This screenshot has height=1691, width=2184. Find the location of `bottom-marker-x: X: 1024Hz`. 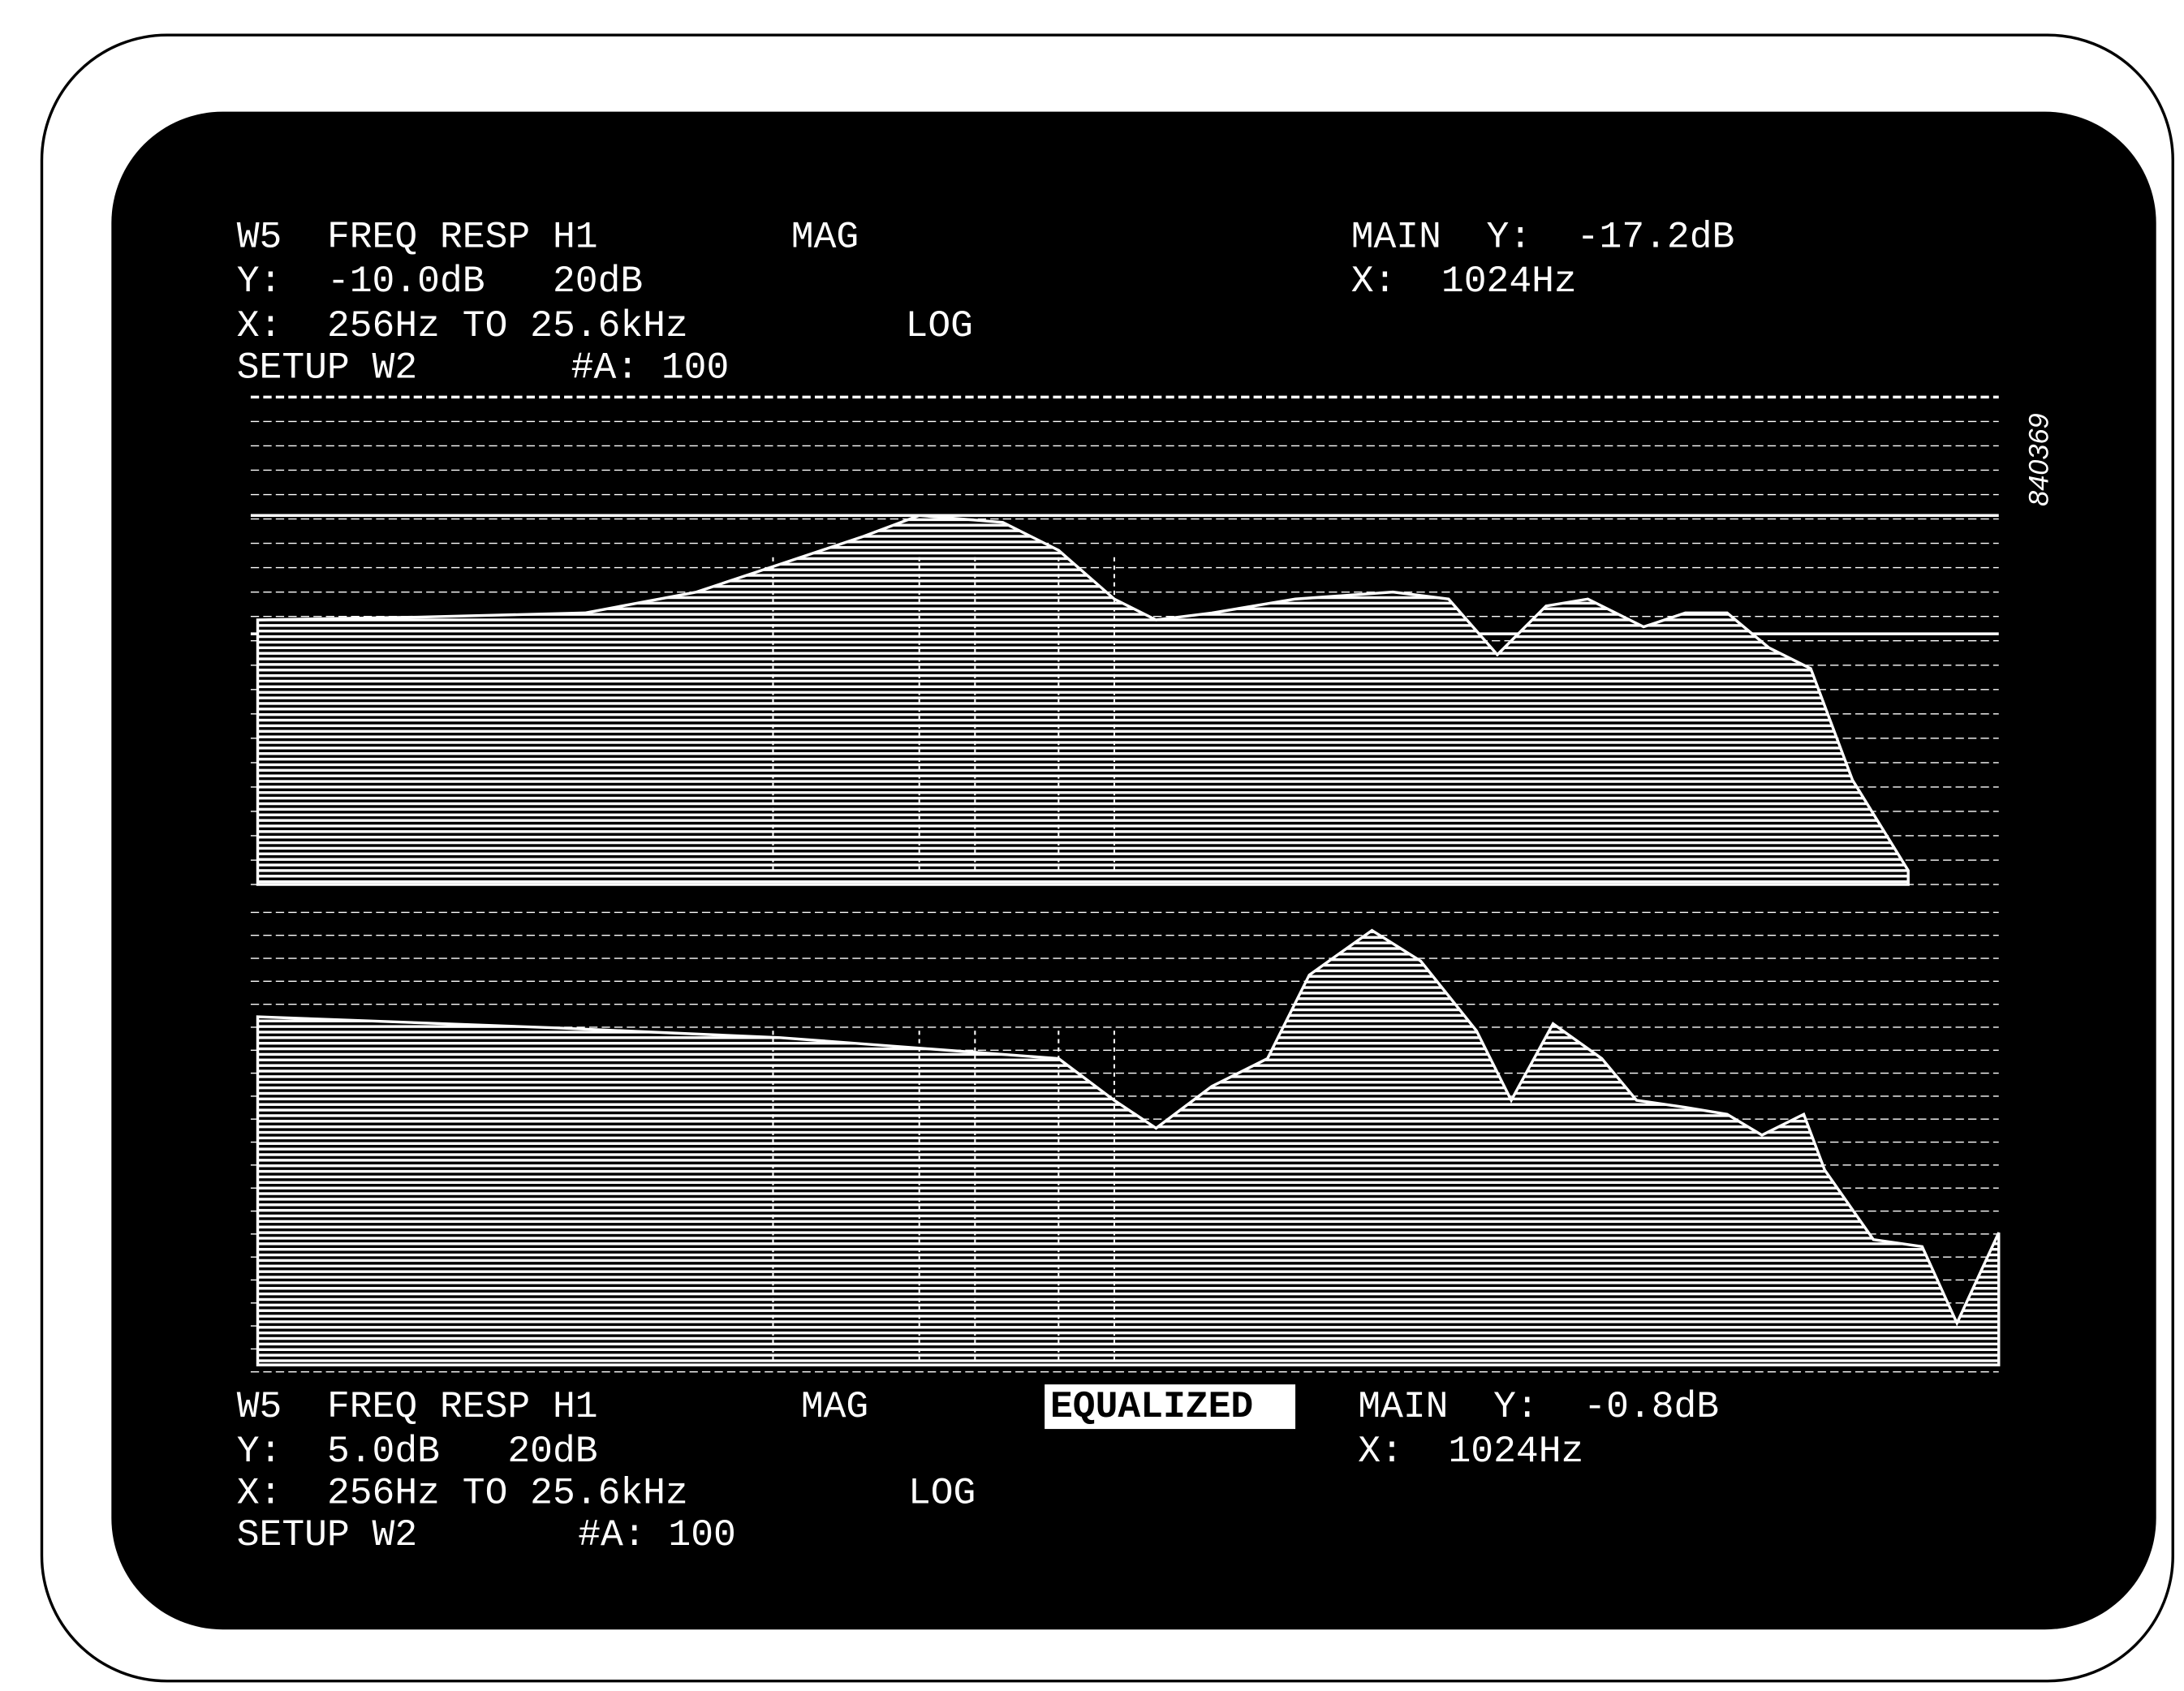

bottom-marker-x: X: 1024Hz is located at coordinates (1471, 1451).